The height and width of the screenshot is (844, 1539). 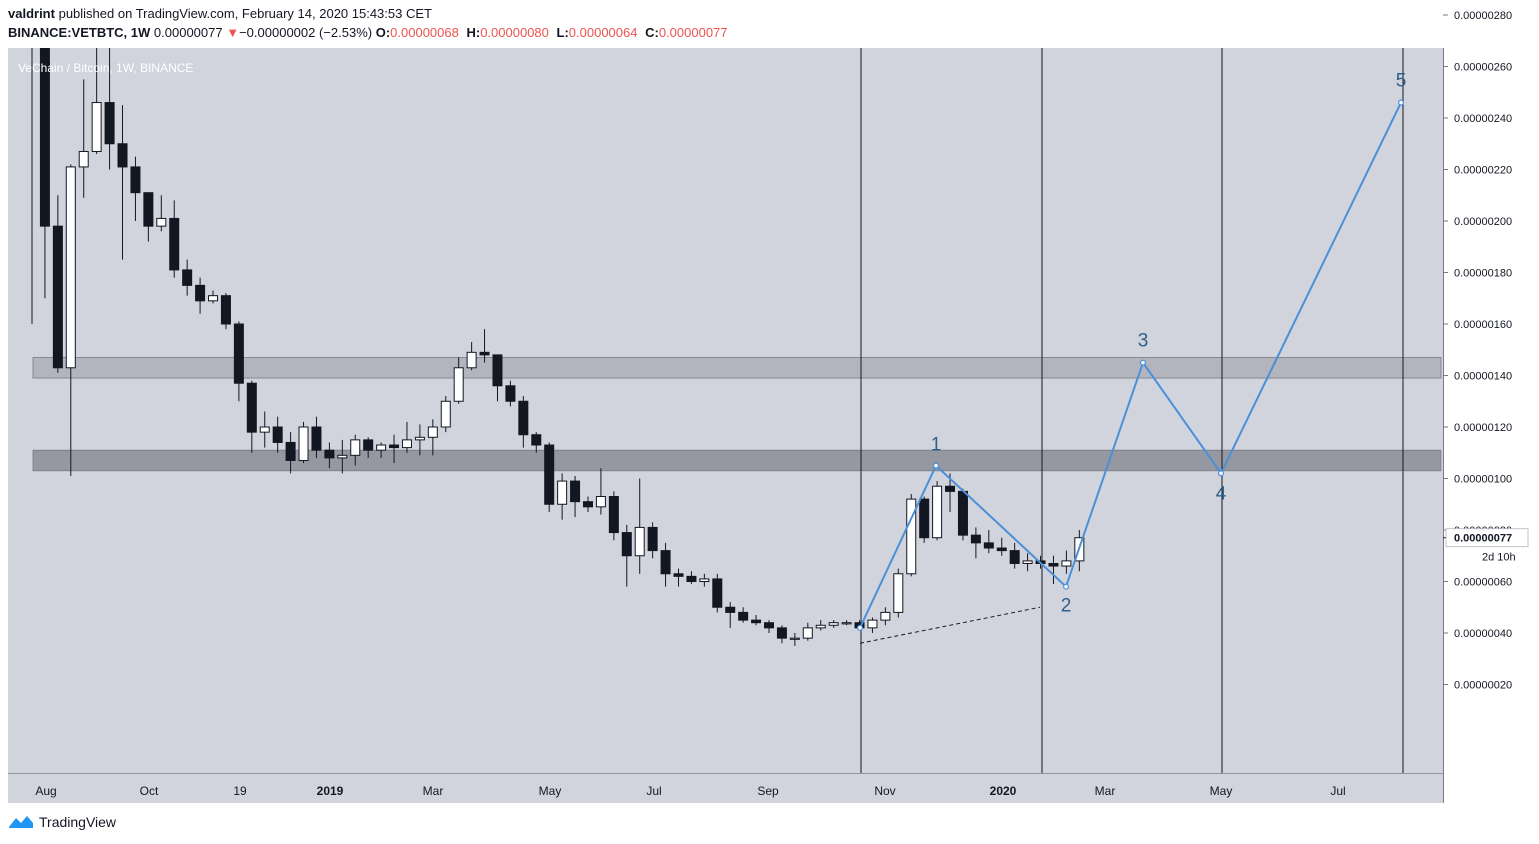 I want to click on wave-label-4: 4, so click(x=1221, y=493).